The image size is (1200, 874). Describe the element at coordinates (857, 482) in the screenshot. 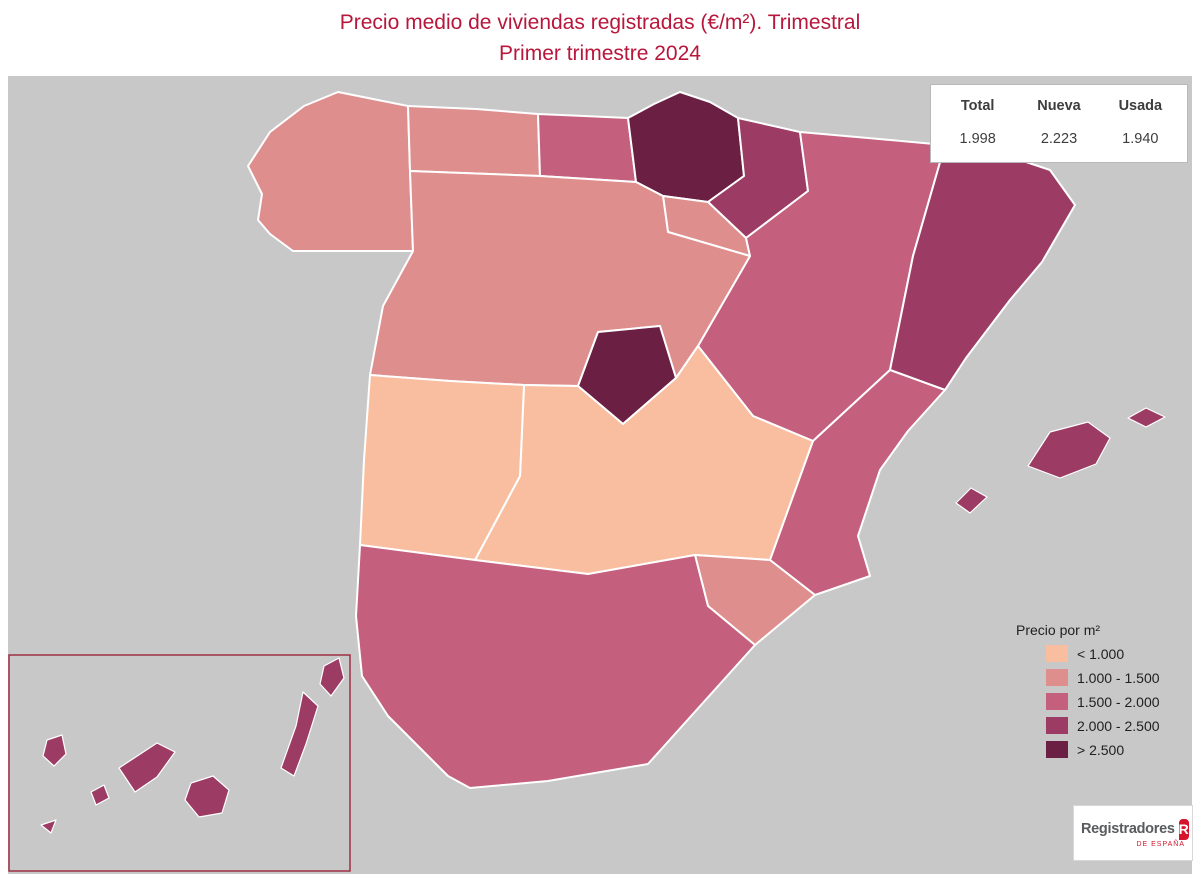

I see `region-valencia` at that location.